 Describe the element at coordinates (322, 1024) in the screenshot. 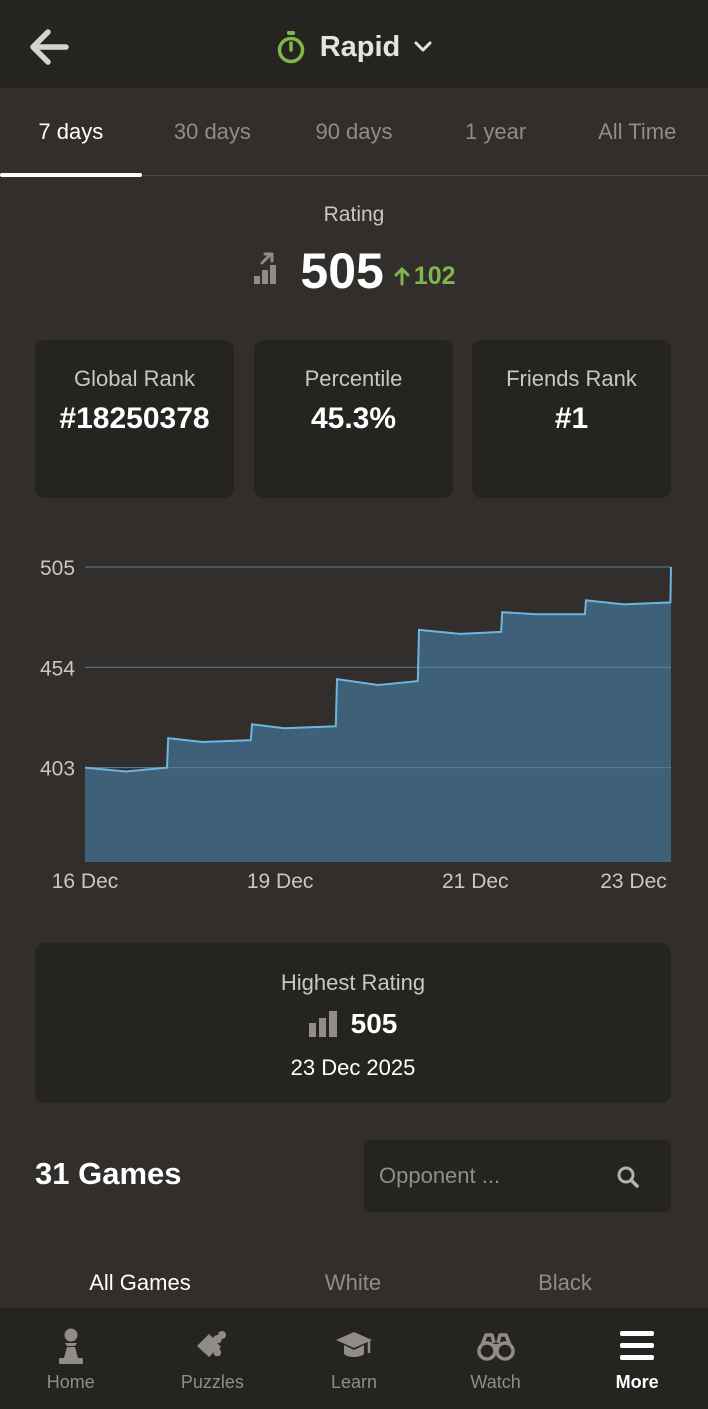

I see `bar-chart-icon` at that location.